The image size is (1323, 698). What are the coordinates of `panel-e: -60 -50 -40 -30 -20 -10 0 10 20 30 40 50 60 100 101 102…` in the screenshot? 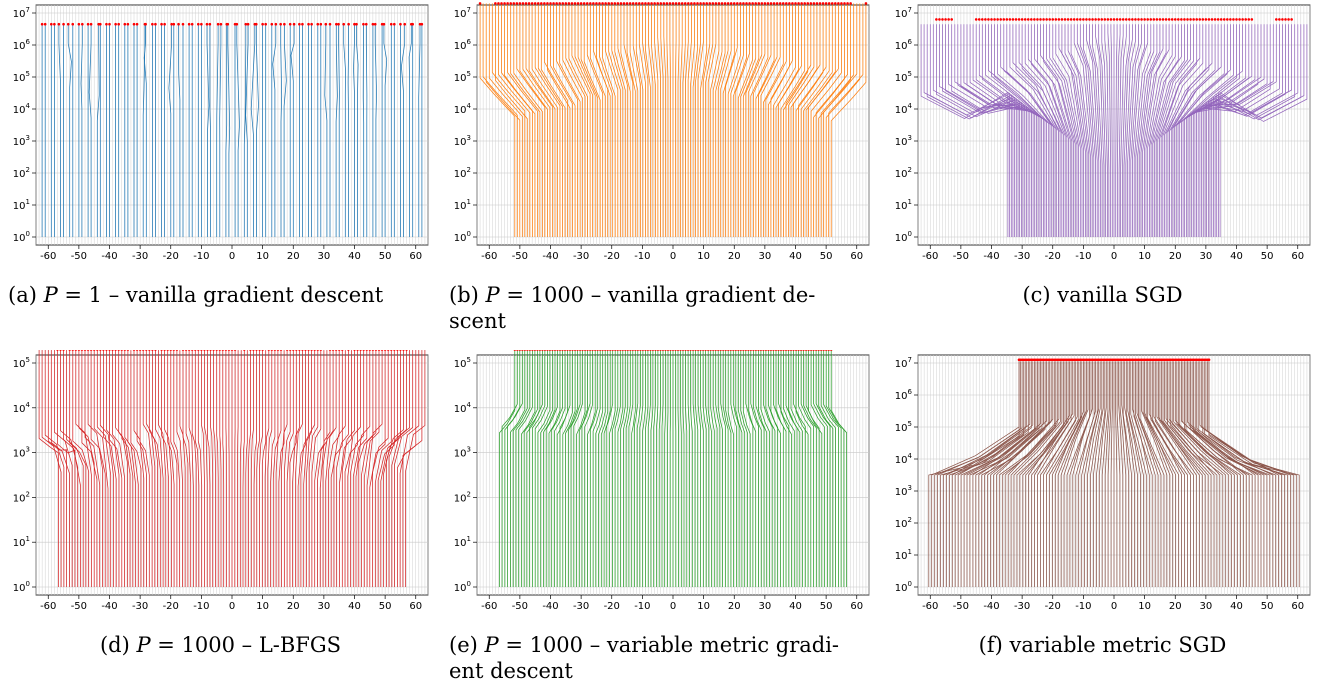 It's located at (661, 481).